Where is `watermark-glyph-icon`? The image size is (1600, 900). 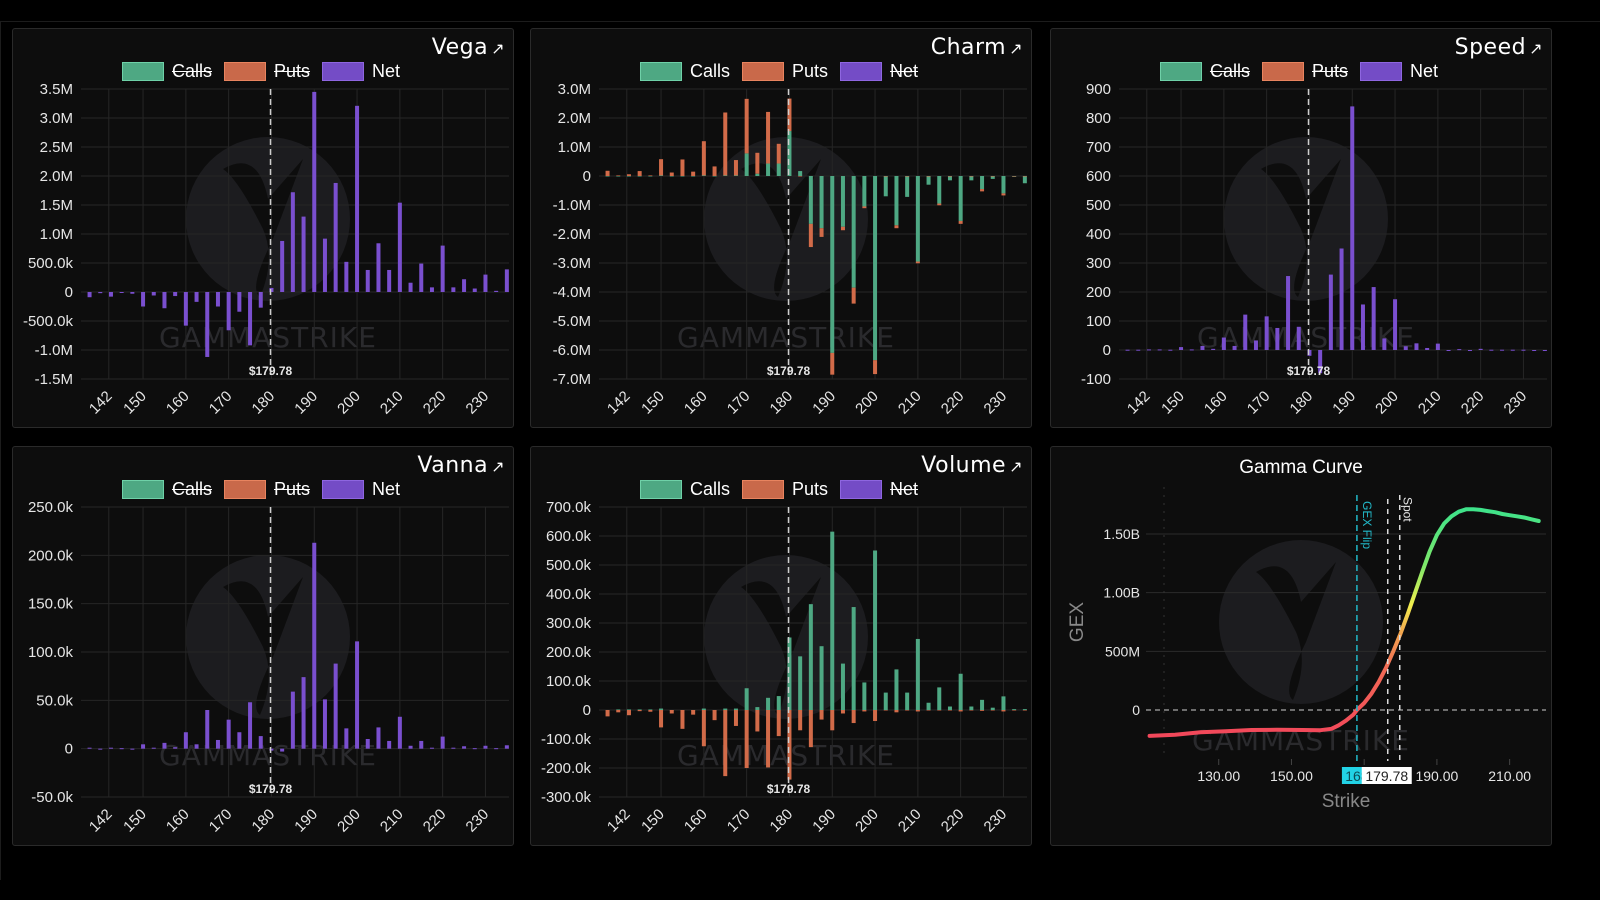
watermark-glyph-icon is located at coordinates (263, 646).